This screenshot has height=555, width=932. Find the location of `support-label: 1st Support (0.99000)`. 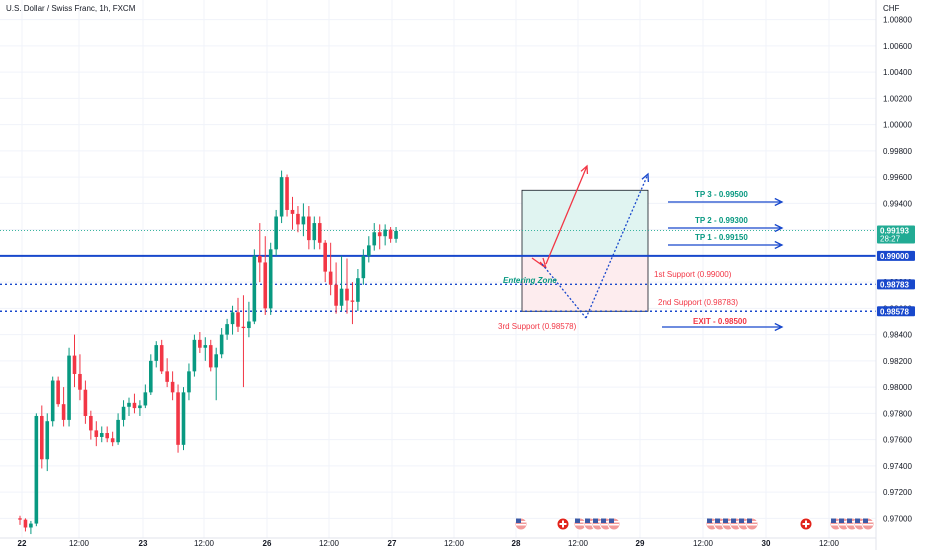

support-label: 1st Support (0.99000) is located at coordinates (693, 274).